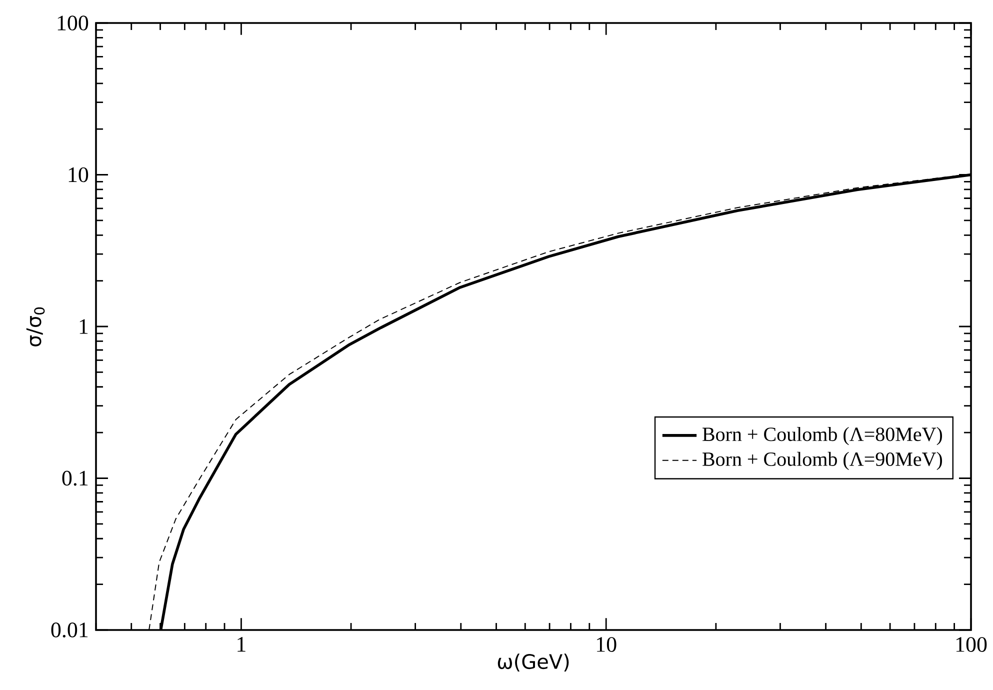 The image size is (993, 690). I want to click on y-tick-label: 0.1, so click(75, 478).